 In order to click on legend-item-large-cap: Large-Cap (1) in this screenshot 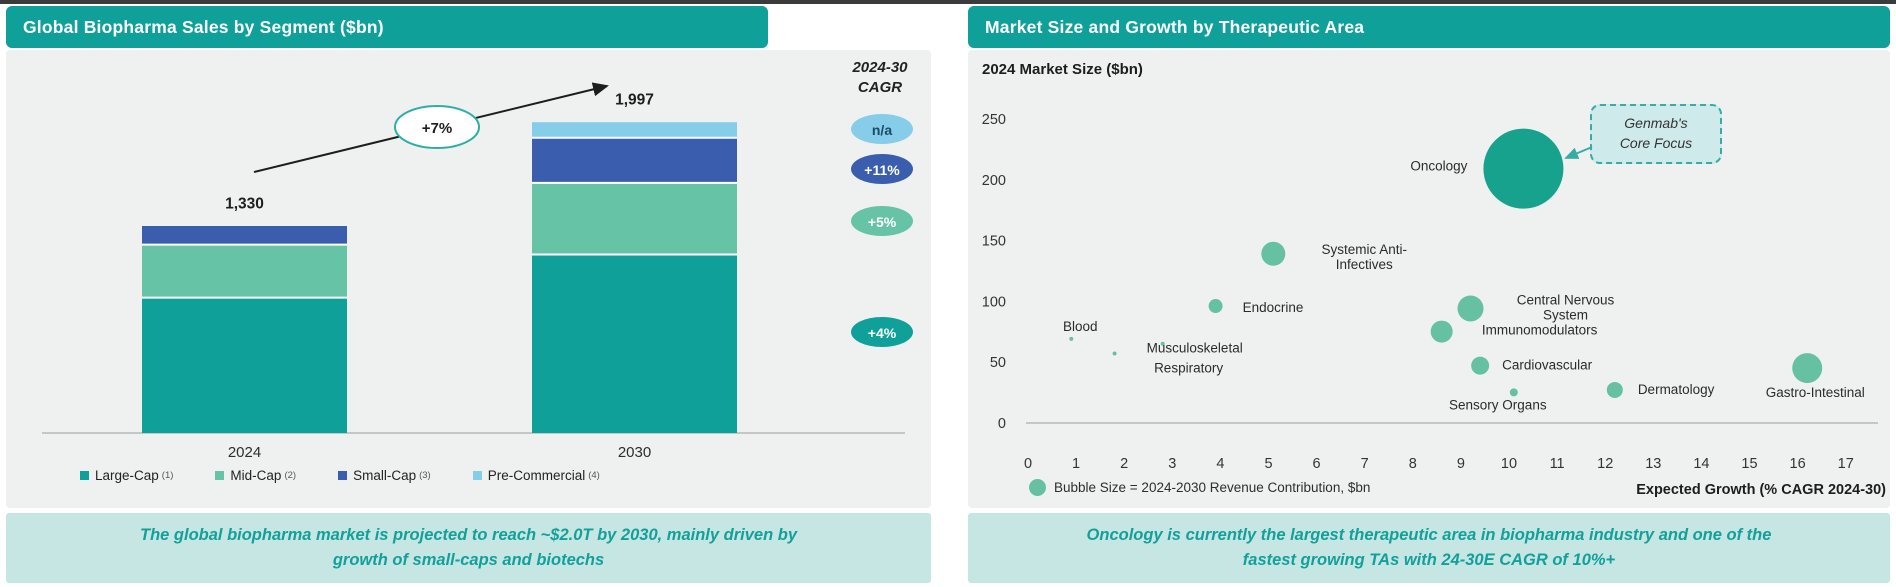, I will do `click(126, 475)`.